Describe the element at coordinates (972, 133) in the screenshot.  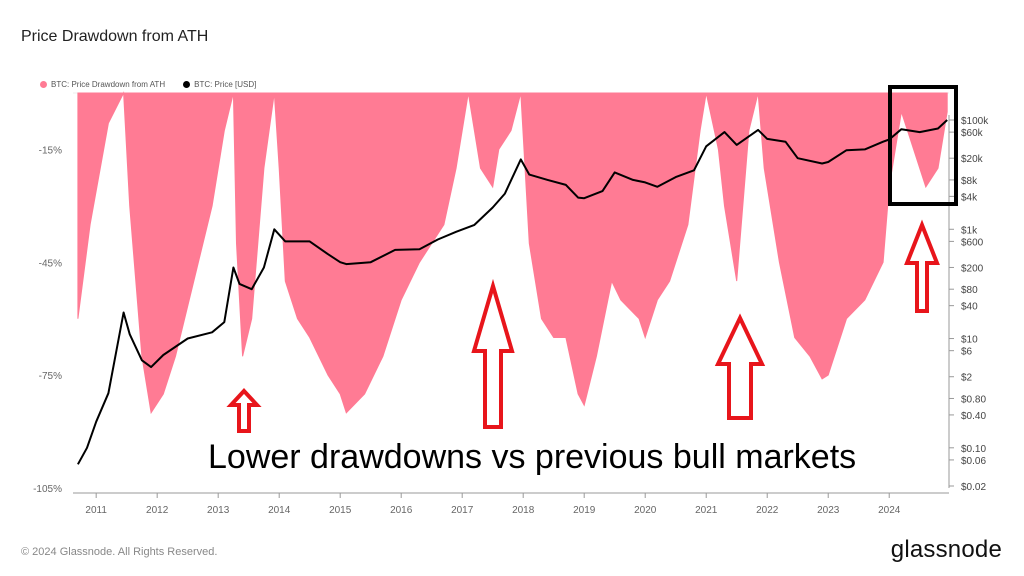
I see `right-axis-tick: $60k` at that location.